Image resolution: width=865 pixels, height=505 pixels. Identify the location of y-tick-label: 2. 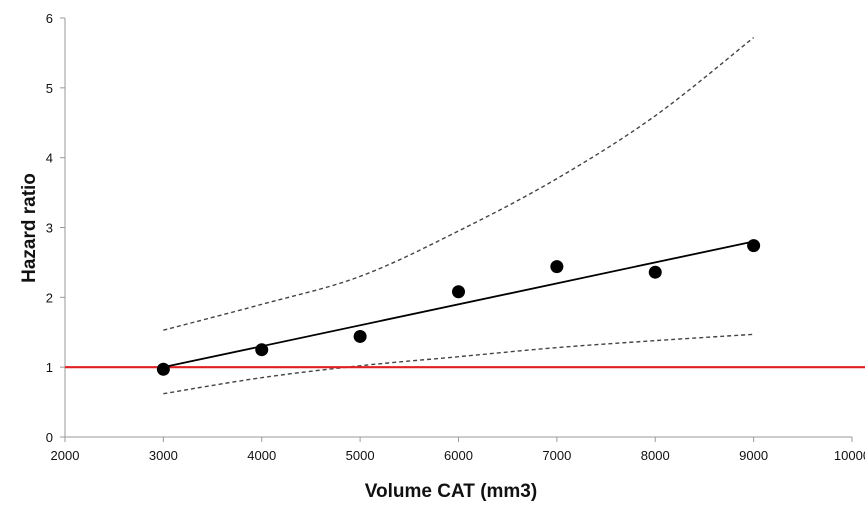
(49, 297).